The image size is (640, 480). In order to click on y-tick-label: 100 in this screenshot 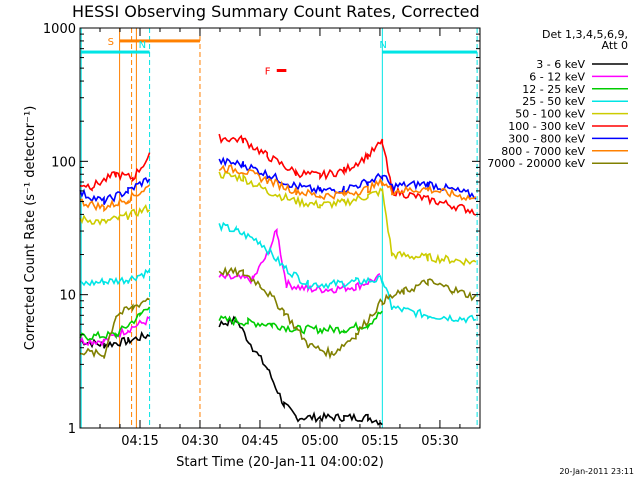, I will do `click(63, 162)`.